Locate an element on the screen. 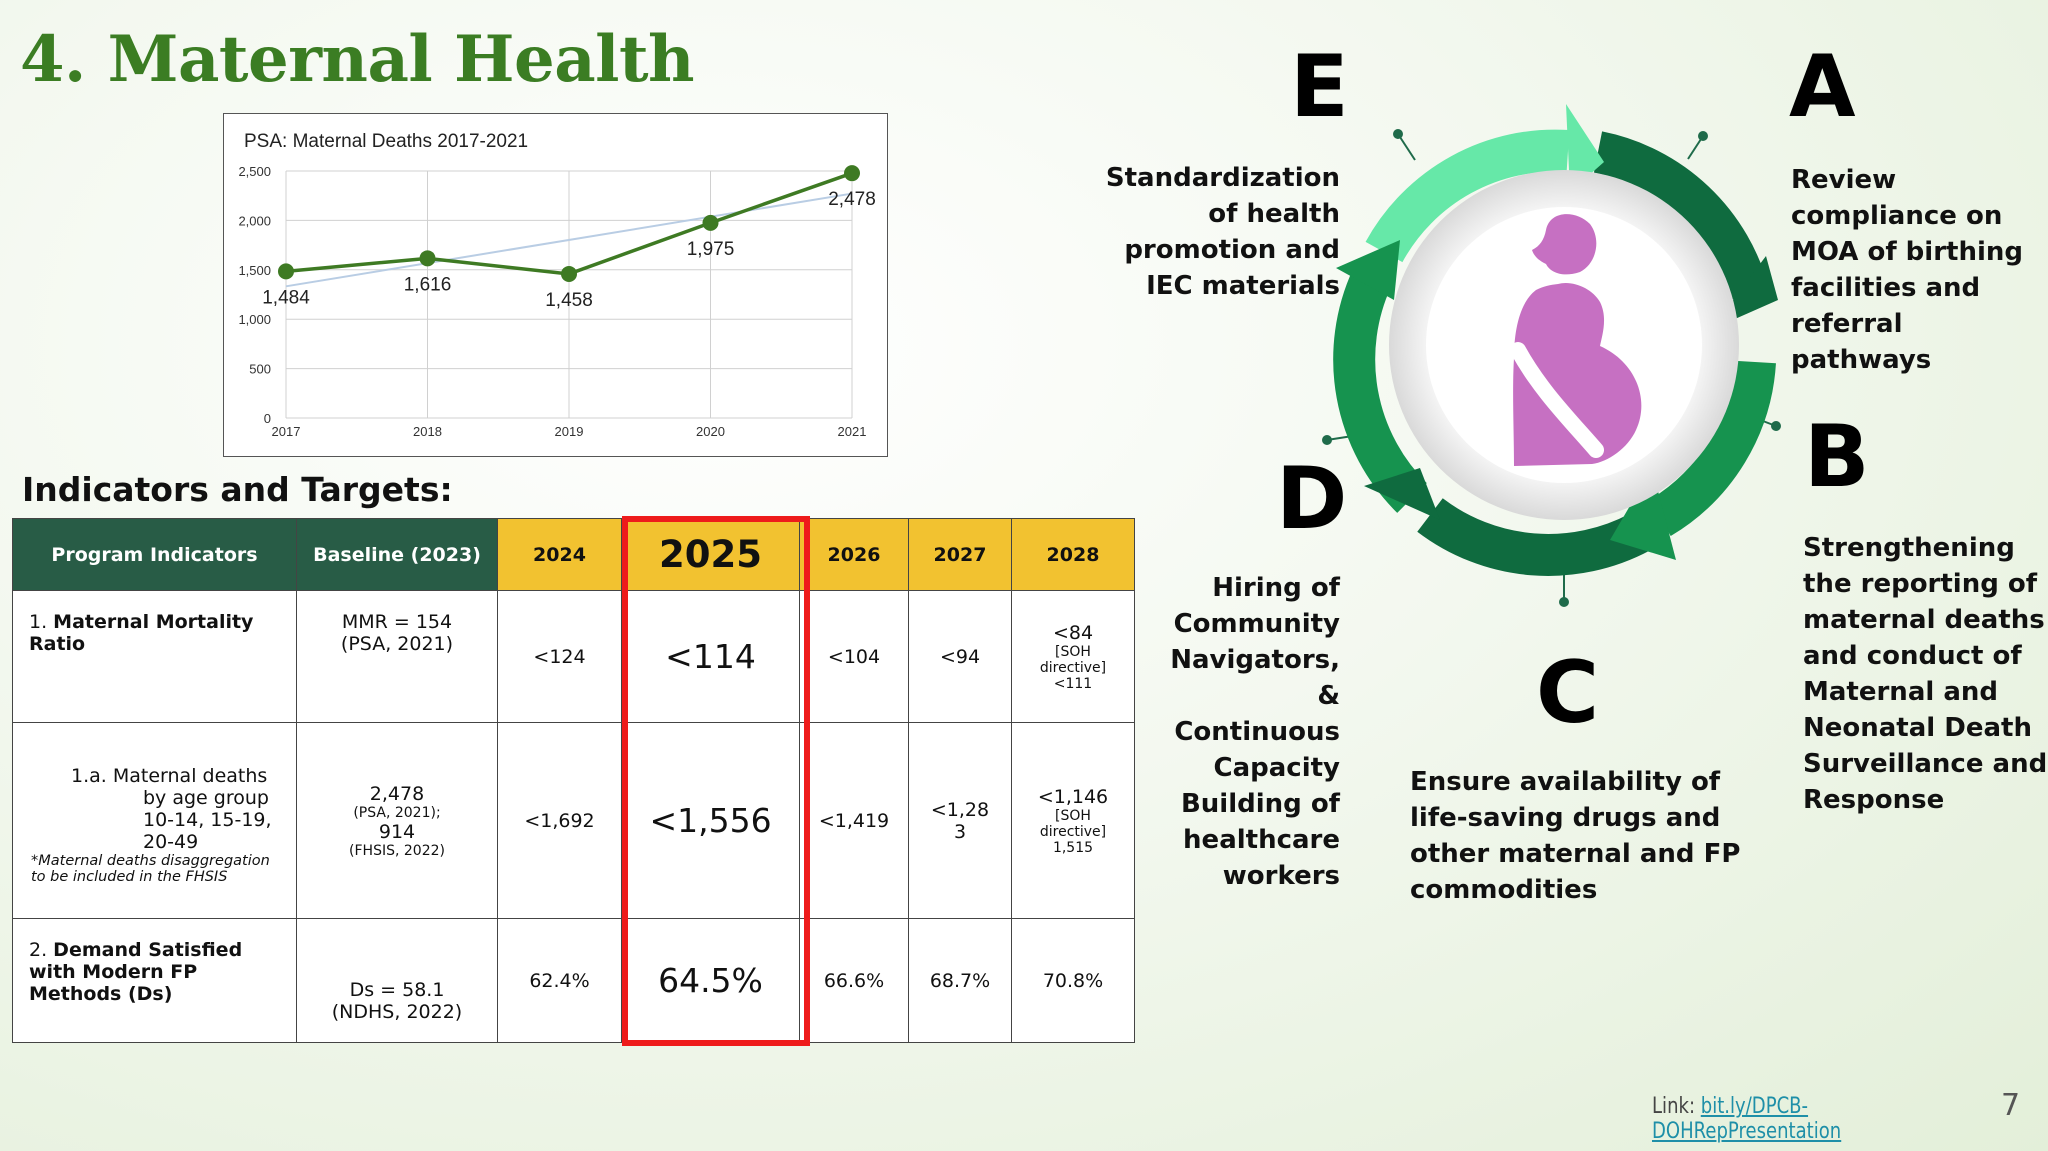 This screenshot has width=2048, height=1151. row3-2025: 64.5% is located at coordinates (710, 980).